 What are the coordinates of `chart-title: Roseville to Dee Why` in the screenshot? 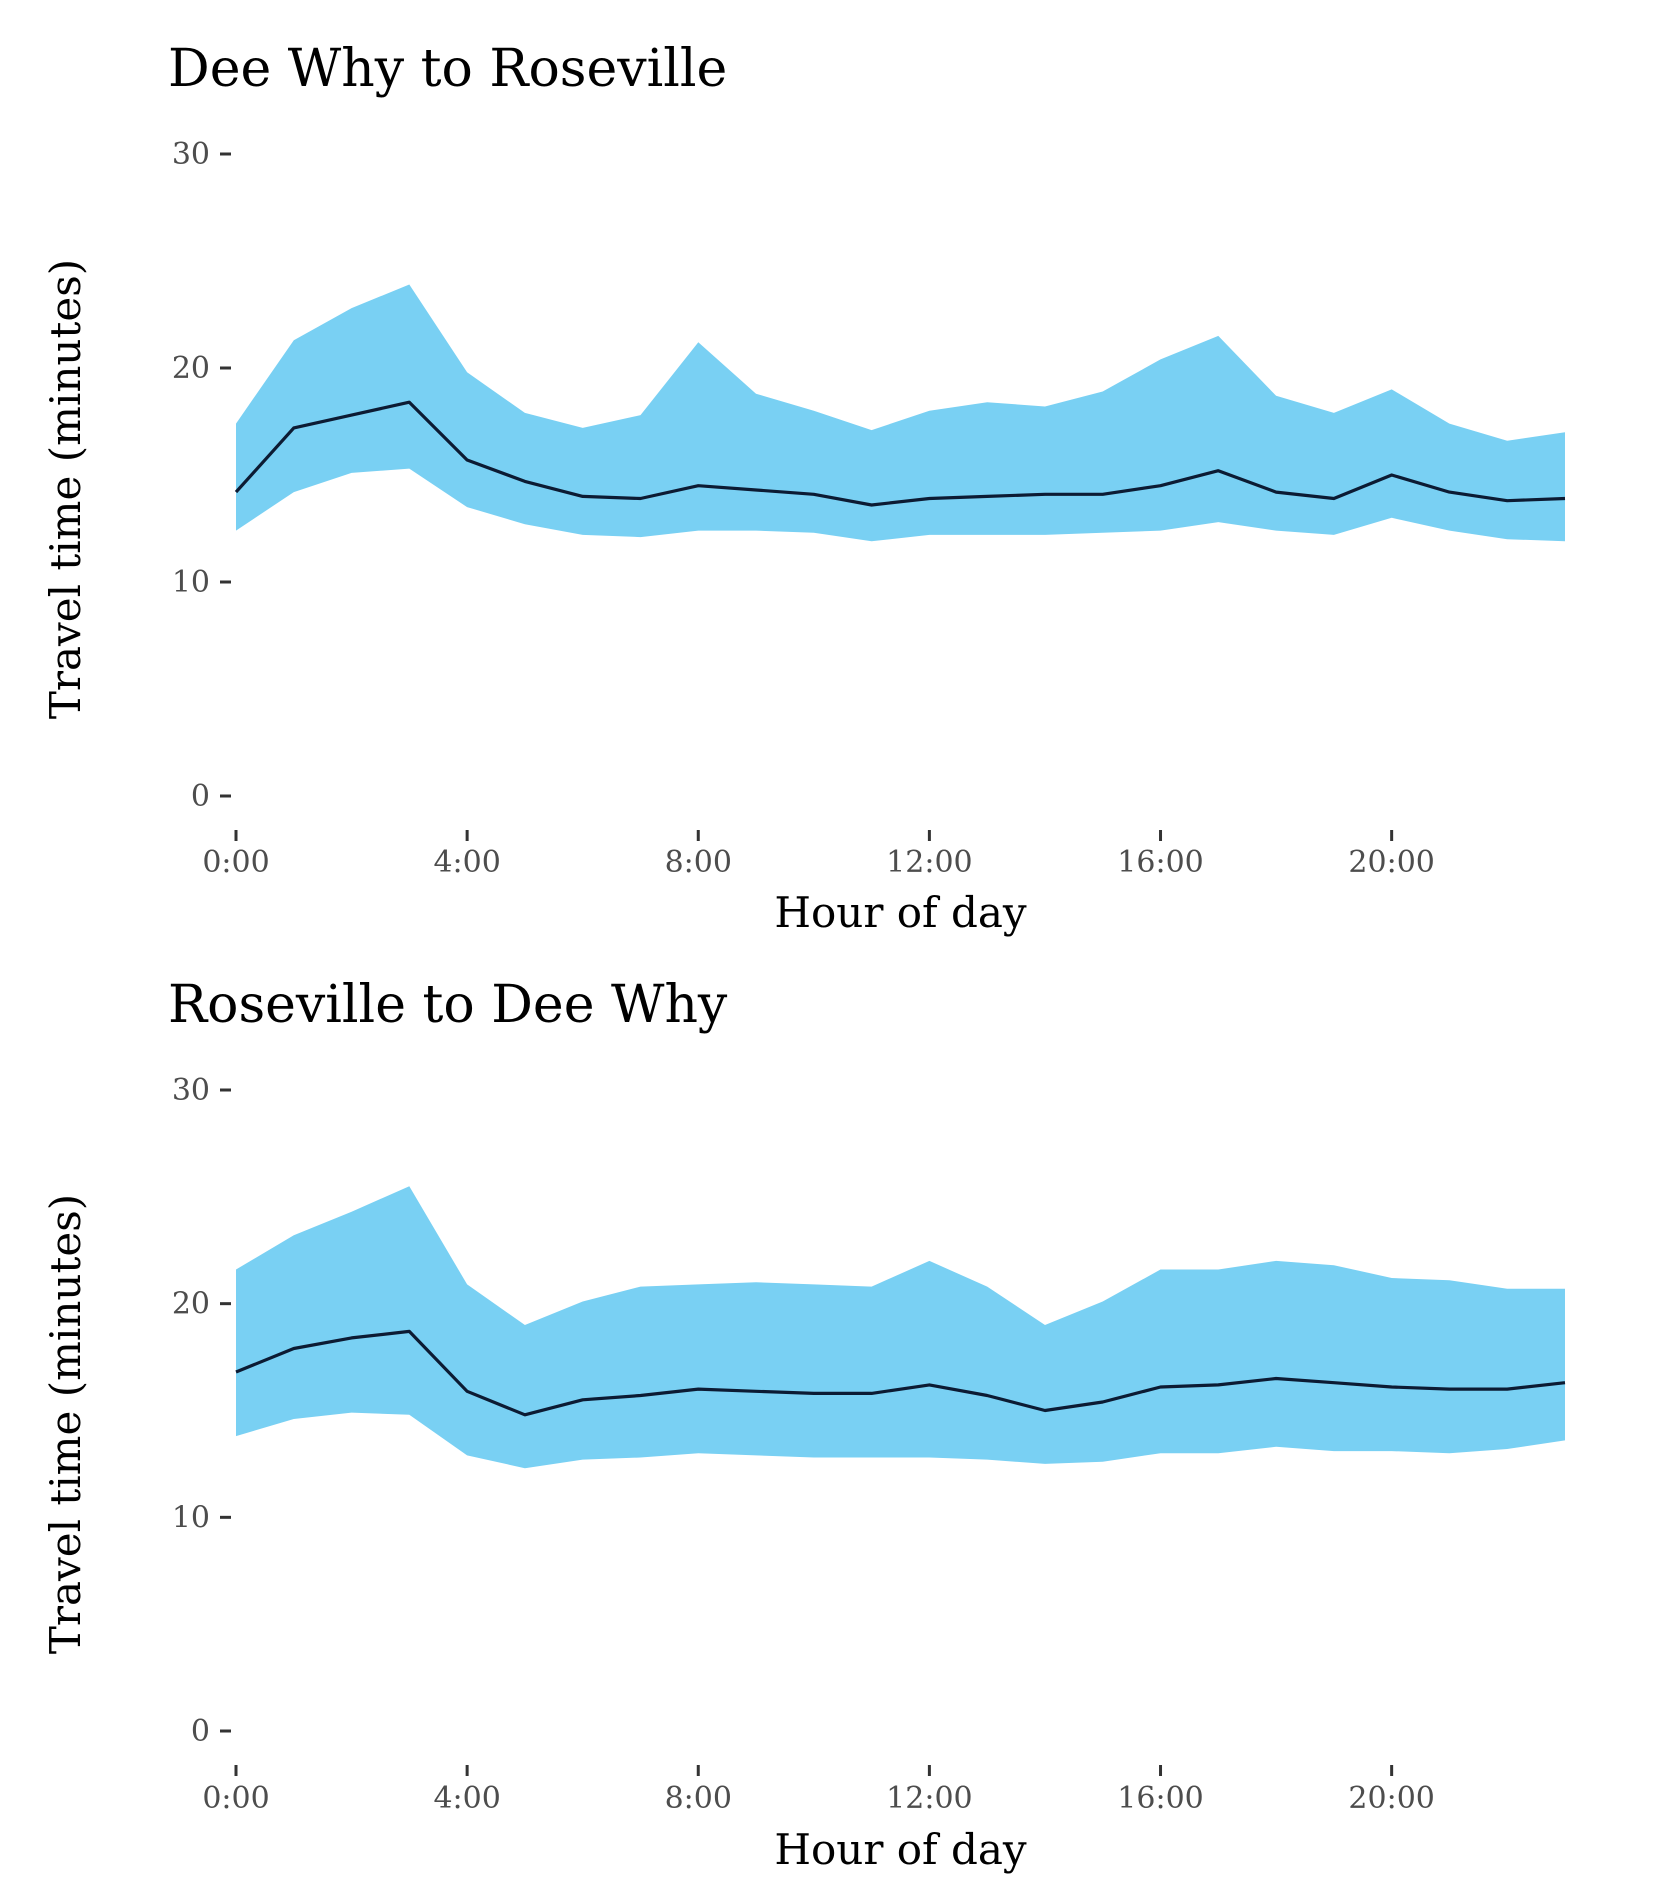 It's located at (448, 1005).